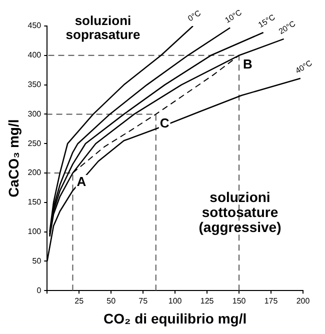 This screenshot has width=325, height=334. What do you see at coordinates (165, 122) in the screenshot?
I see `annotation: C` at bounding box center [165, 122].